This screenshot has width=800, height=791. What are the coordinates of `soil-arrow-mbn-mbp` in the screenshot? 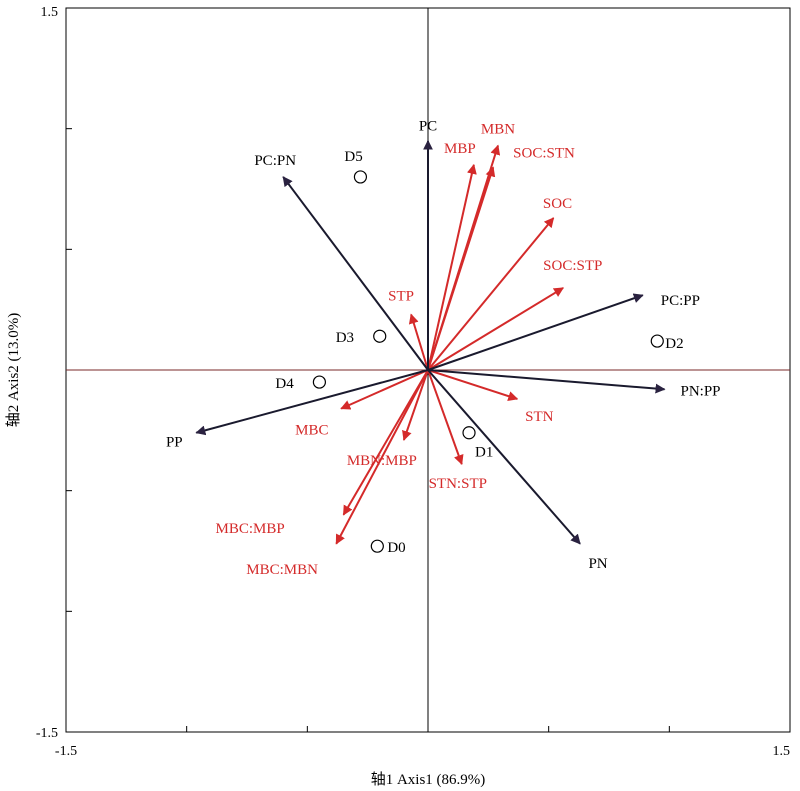 It's located at (415, 405).